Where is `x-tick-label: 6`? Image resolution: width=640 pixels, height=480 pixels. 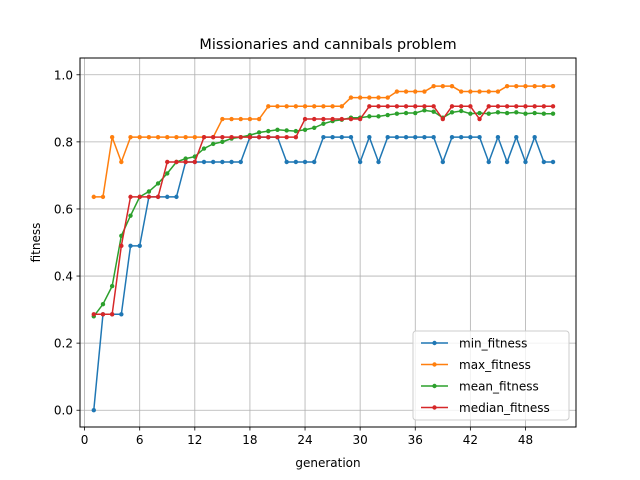
x-tick-label: 6 is located at coordinates (140, 440).